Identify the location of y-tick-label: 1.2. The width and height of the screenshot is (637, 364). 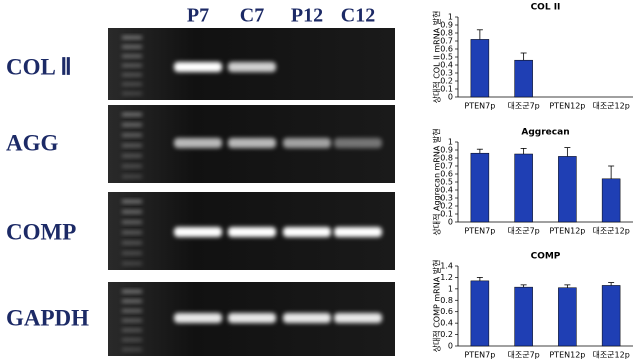
(446, 277).